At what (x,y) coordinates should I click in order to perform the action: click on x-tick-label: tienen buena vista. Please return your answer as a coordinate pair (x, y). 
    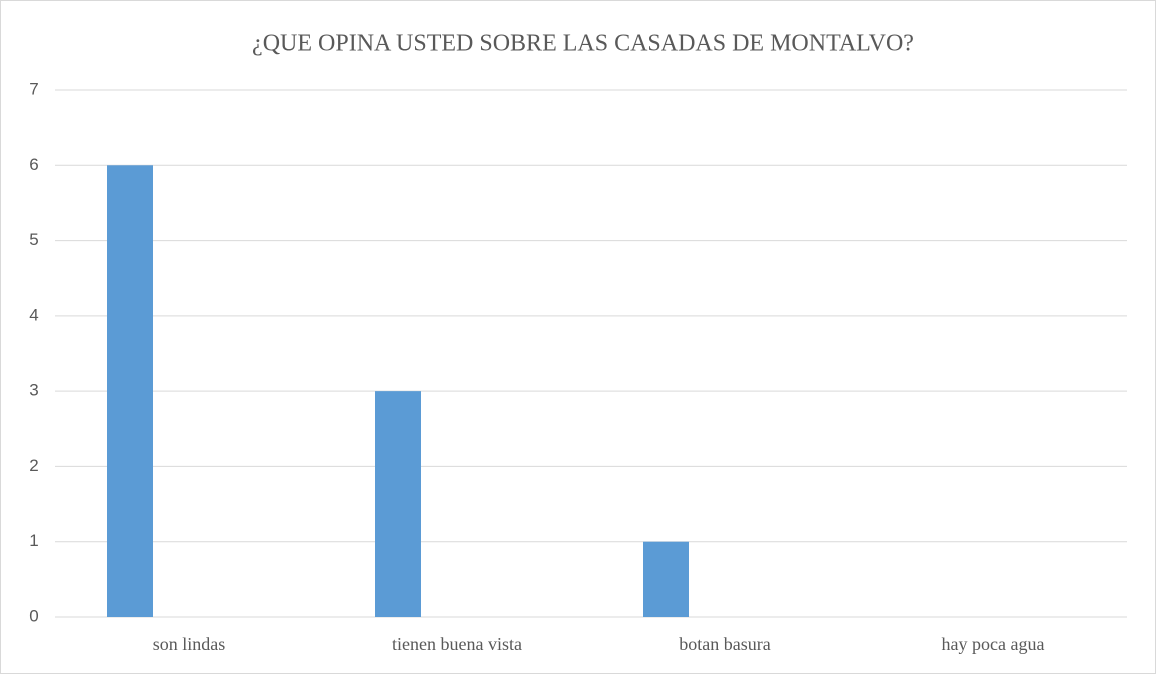
    Looking at the image, I should click on (457, 644).